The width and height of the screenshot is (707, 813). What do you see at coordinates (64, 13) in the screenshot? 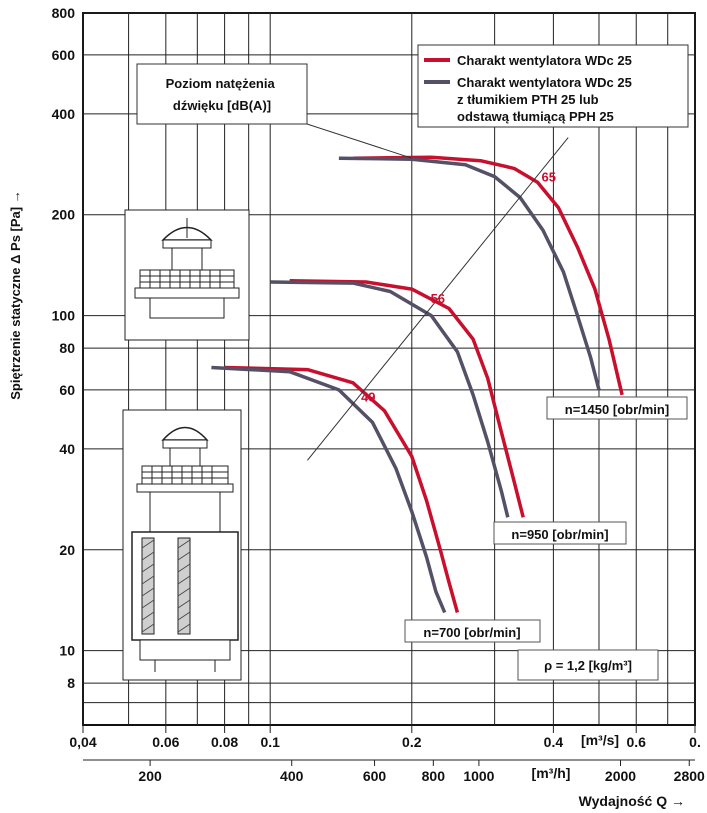
I see `y-tick-label: 800` at bounding box center [64, 13].